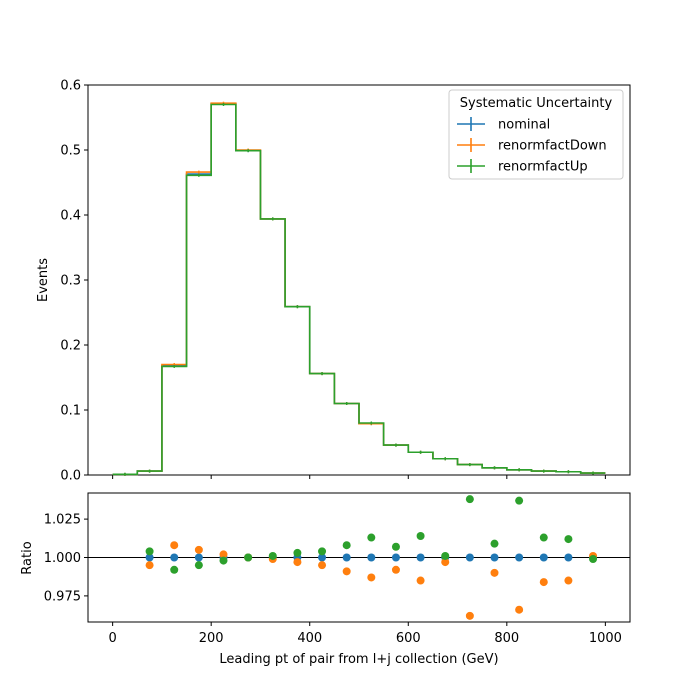  I want to click on x-tick-label: 600, so click(408, 638).